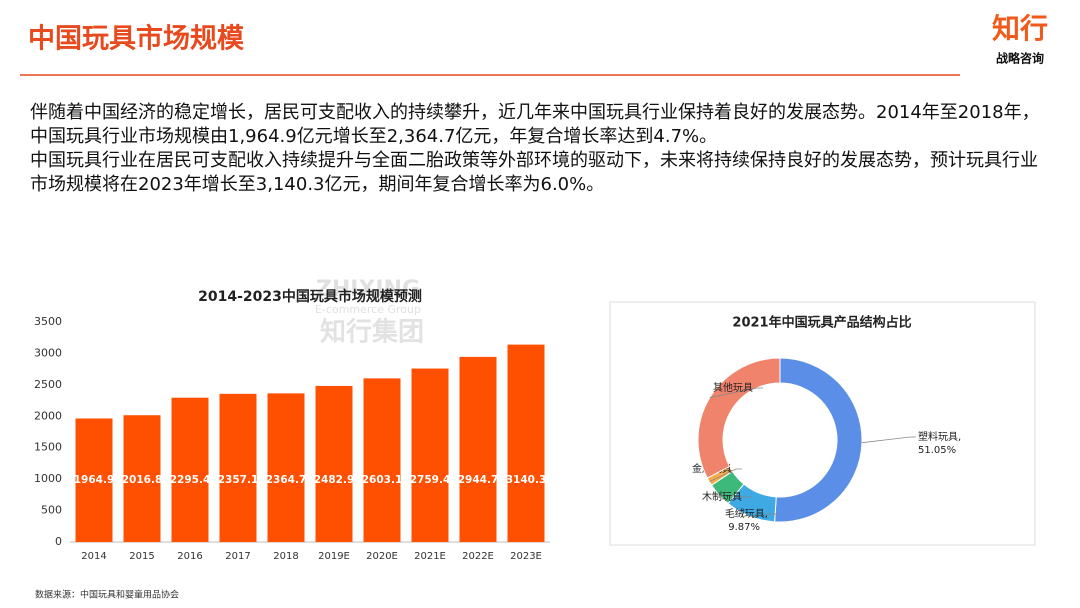 The height and width of the screenshot is (608, 1080). What do you see at coordinates (310, 296) in the screenshot?
I see `chart-title: 2014-2023中国玩具市场规模预测` at bounding box center [310, 296].